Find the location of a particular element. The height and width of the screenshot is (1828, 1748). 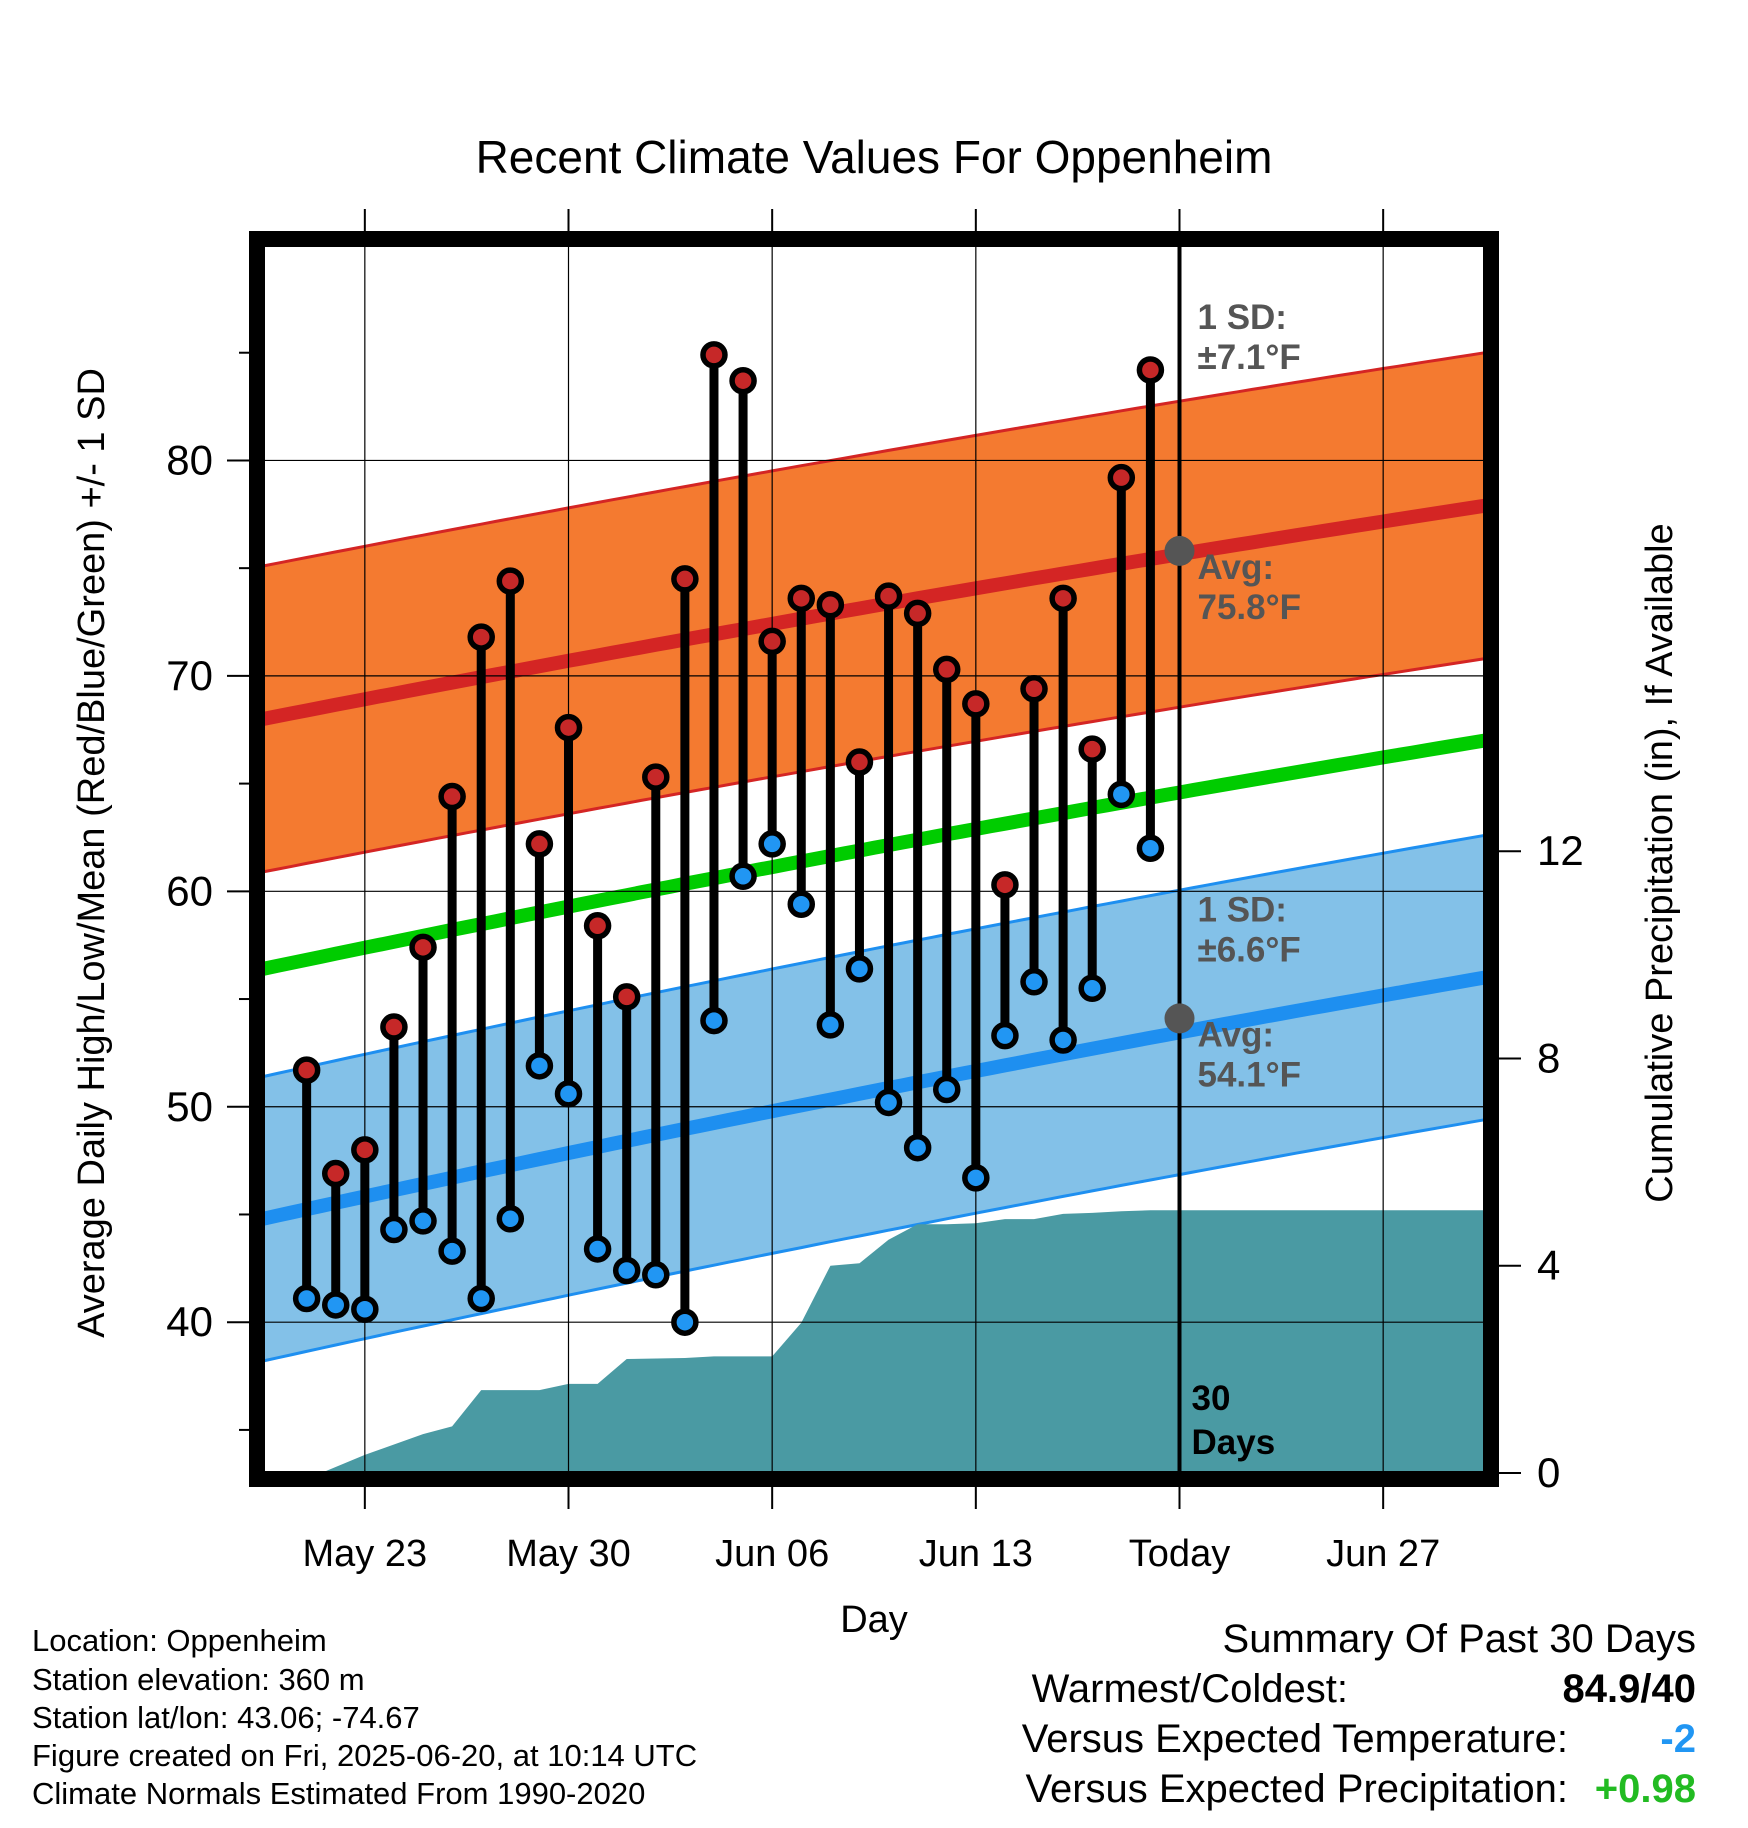

high-band-upper-edge is located at coordinates (874, 459).